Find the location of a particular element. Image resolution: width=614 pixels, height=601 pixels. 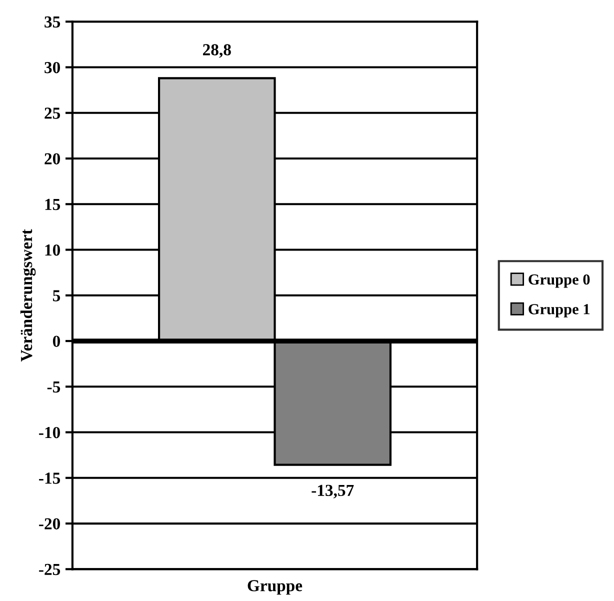

data-label: 28,8 is located at coordinates (217, 51).